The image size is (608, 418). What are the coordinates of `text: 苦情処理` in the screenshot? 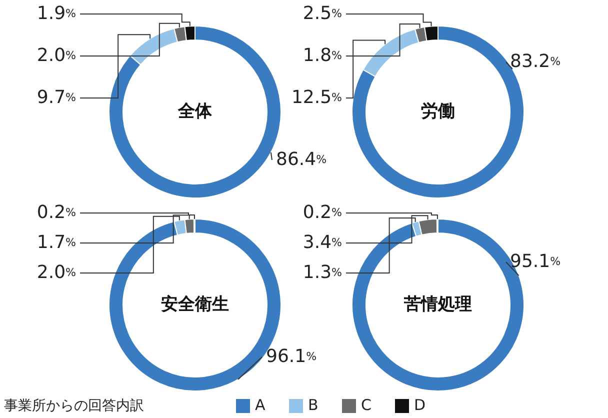 It's located at (437, 304).